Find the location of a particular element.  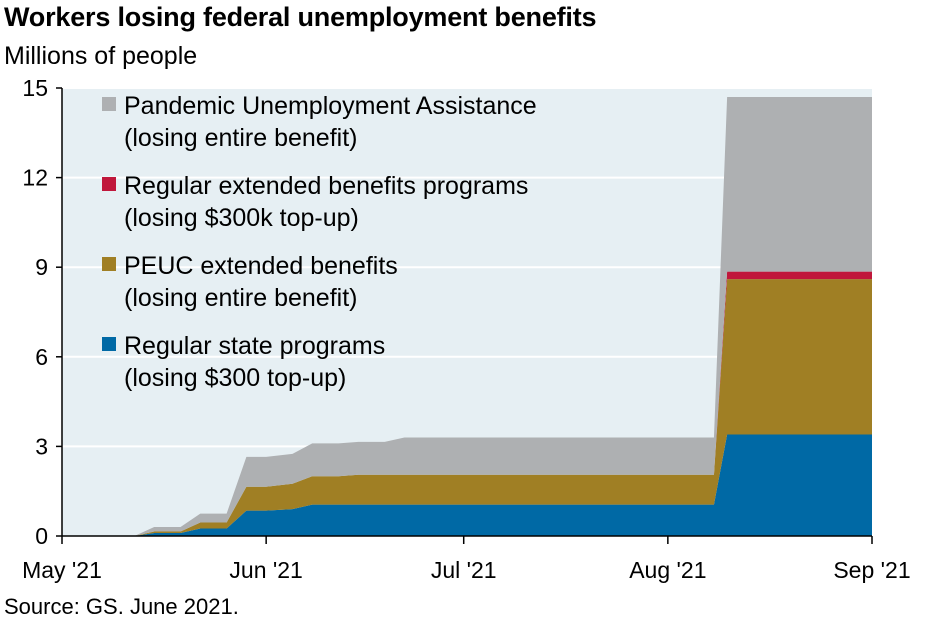

y-tick-label-12: 12 is located at coordinates (35, 178).